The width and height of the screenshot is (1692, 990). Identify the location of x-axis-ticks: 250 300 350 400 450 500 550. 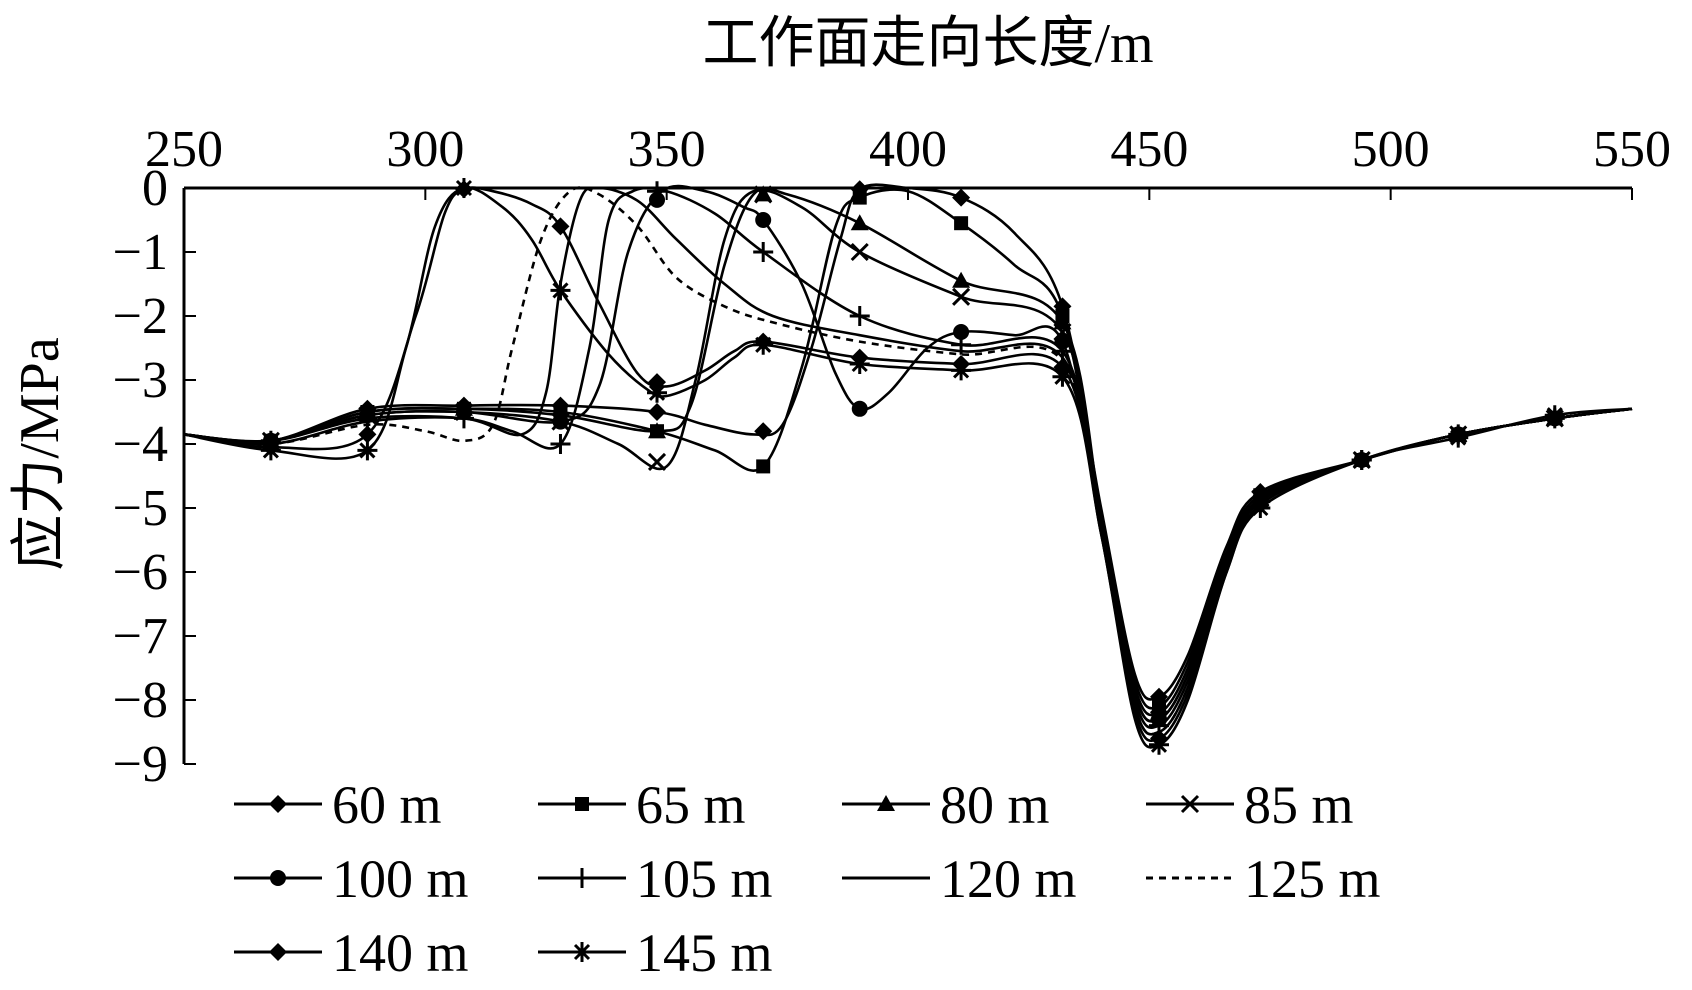
(908, 160).